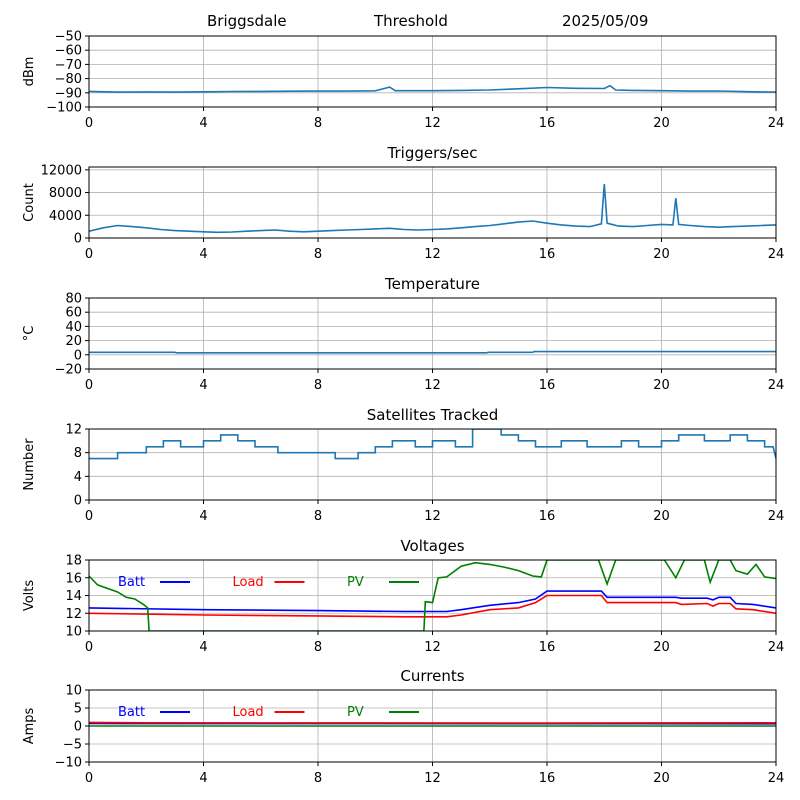  Describe the element at coordinates (73, 313) in the screenshot. I see `y-tick-label: 60` at that location.